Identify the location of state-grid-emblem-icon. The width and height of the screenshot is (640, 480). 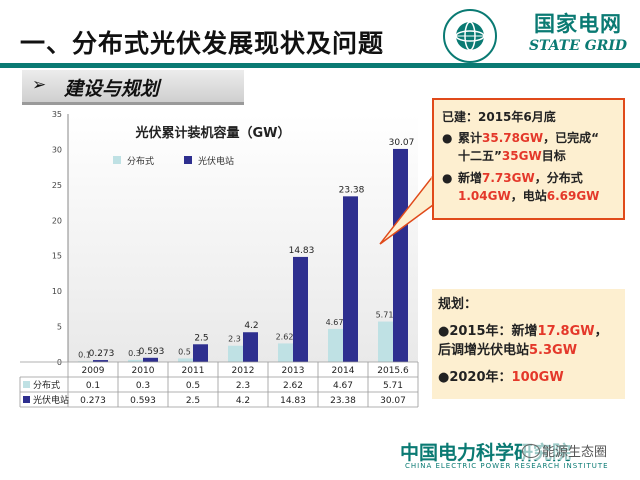
(470, 36).